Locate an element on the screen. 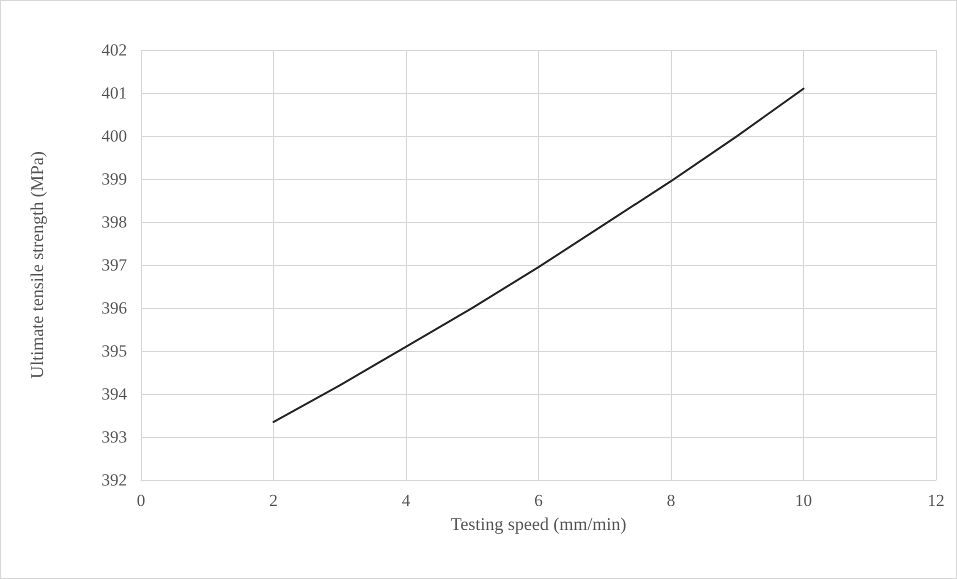 The image size is (957, 579). x-tick-label: 6 is located at coordinates (538, 500).